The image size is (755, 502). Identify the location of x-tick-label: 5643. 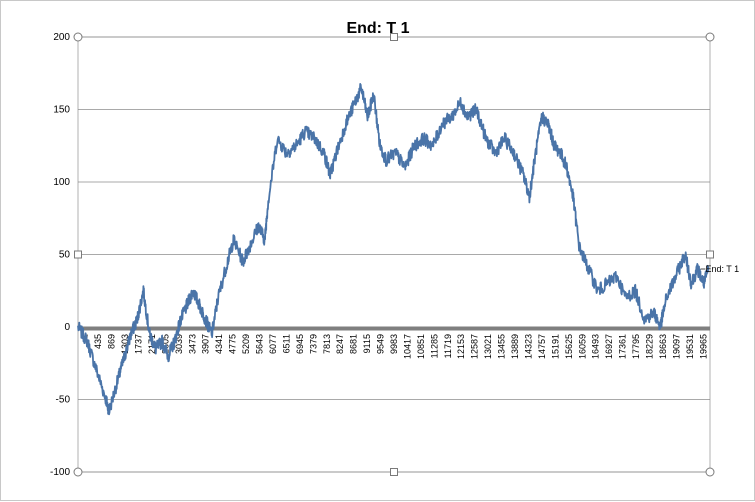
(260, 344).